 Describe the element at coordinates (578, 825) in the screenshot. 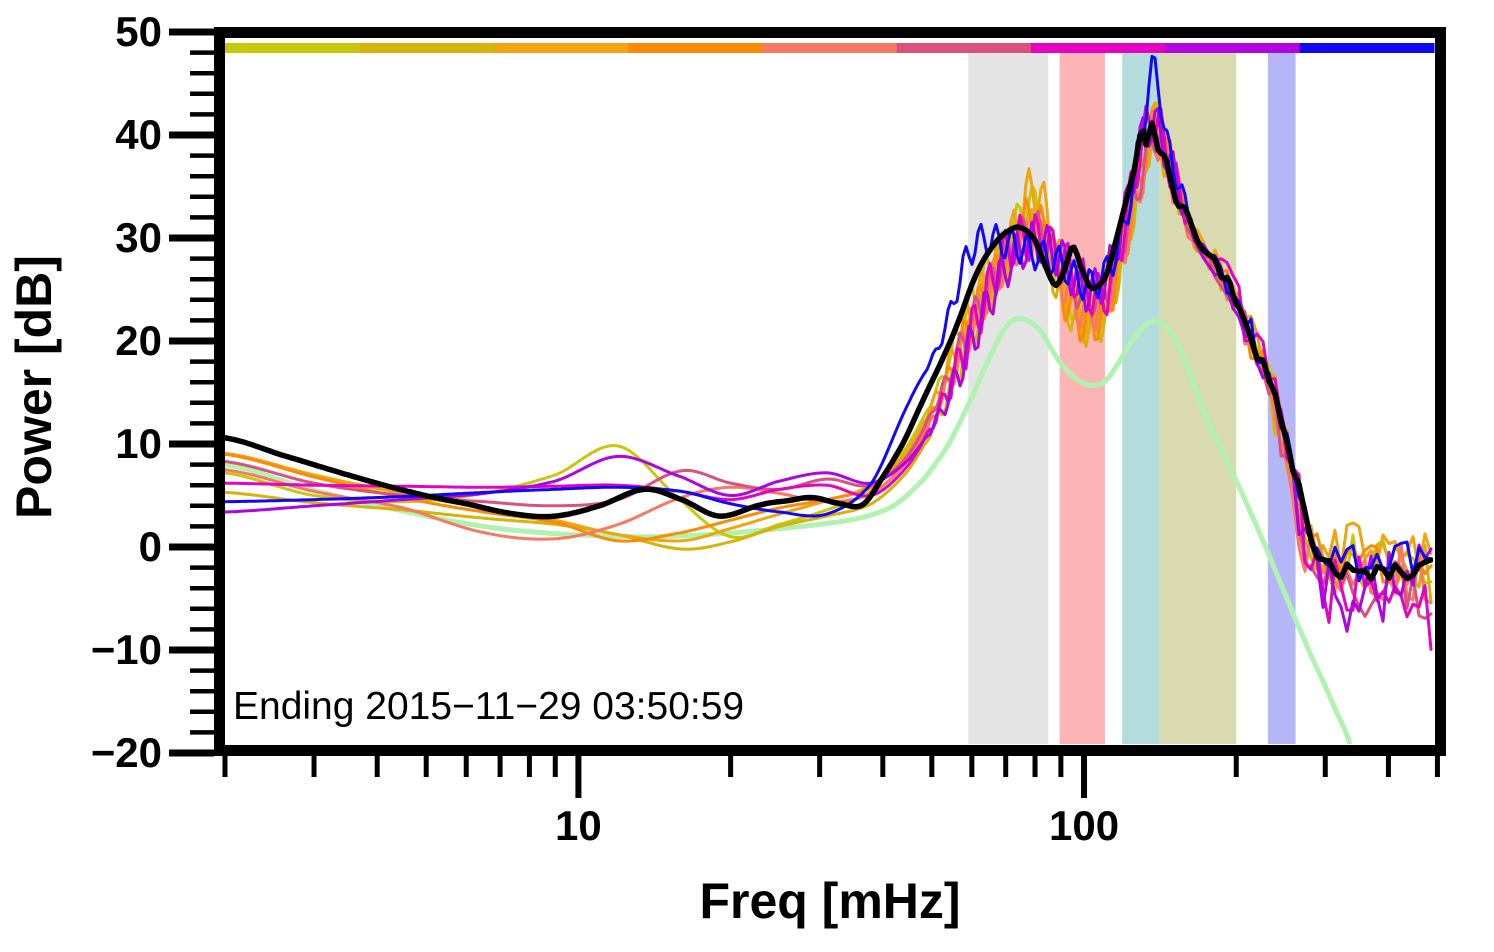

I see `x-tick-label-10: 10` at that location.